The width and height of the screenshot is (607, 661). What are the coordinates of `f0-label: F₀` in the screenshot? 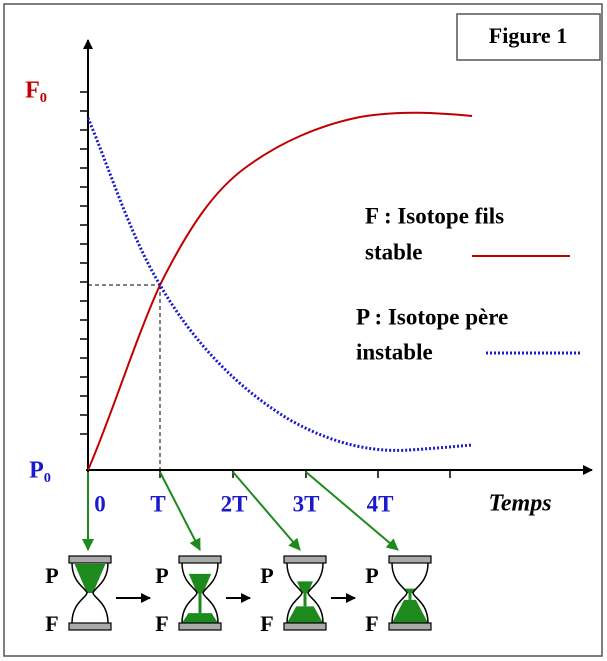 It's located at (36, 91).